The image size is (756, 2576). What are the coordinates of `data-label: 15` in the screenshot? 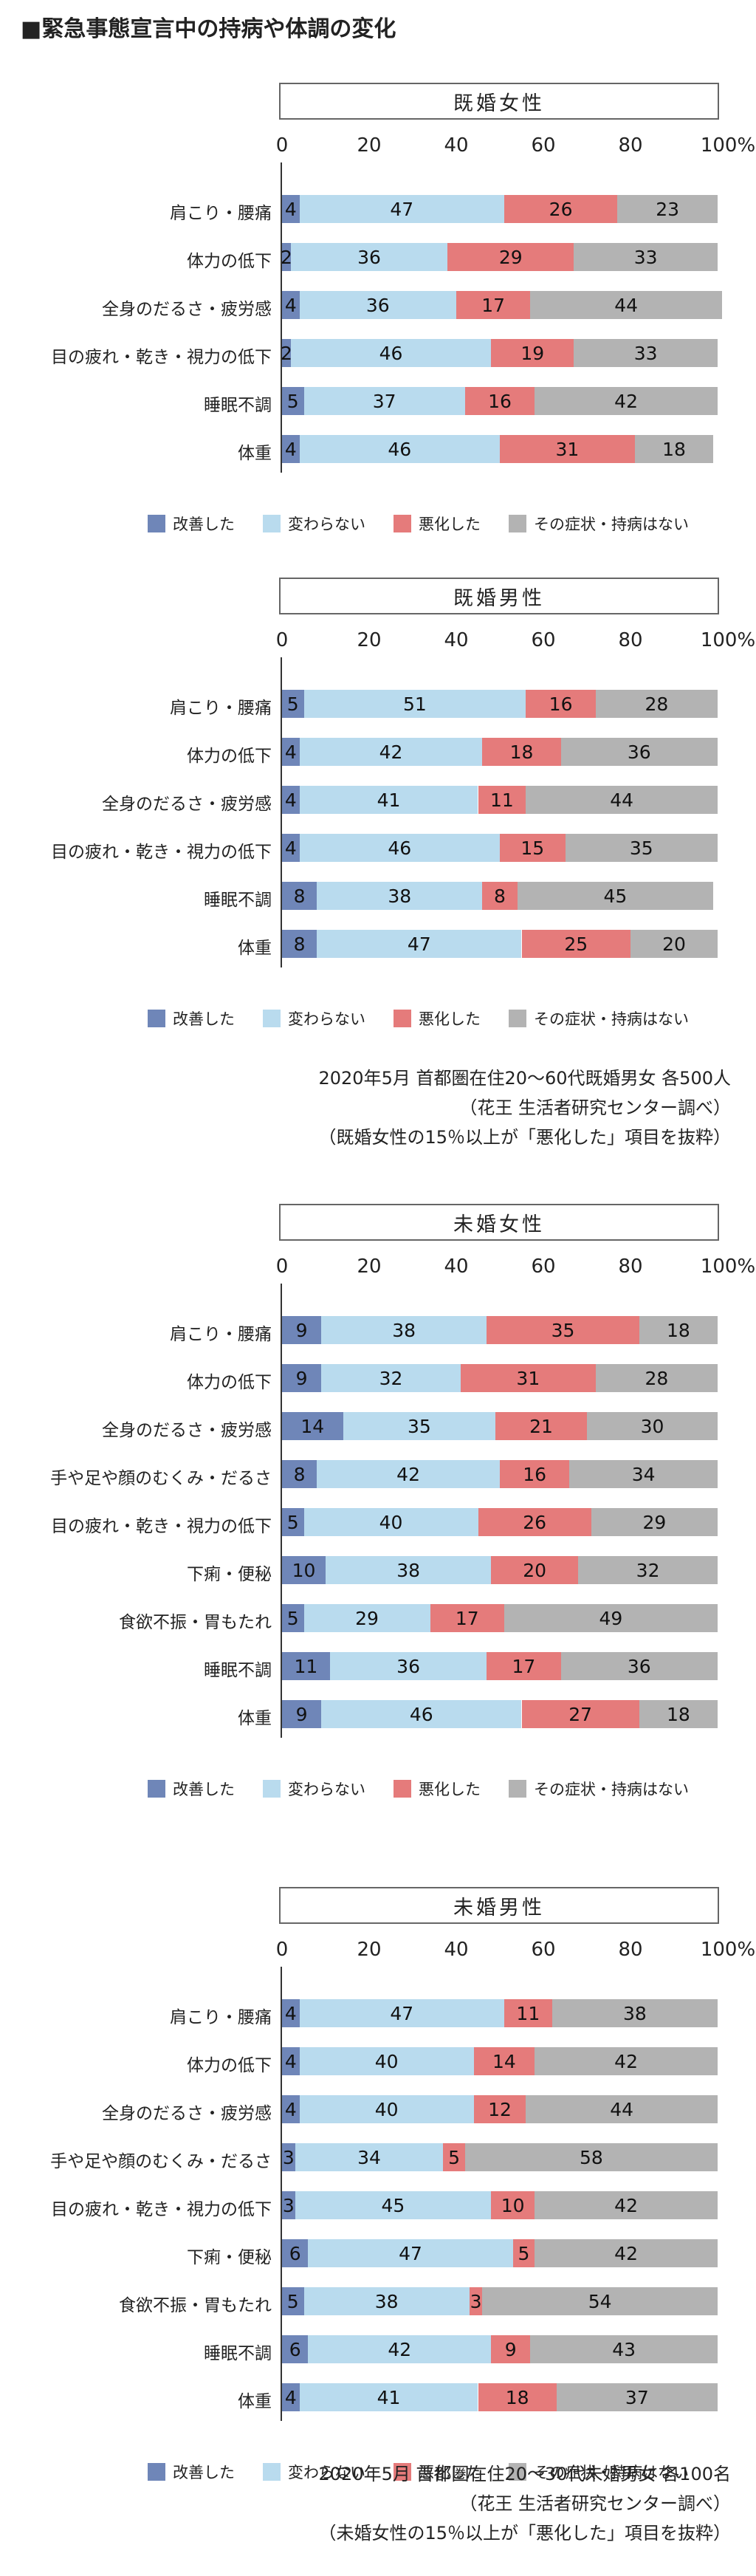 It's located at (532, 848).